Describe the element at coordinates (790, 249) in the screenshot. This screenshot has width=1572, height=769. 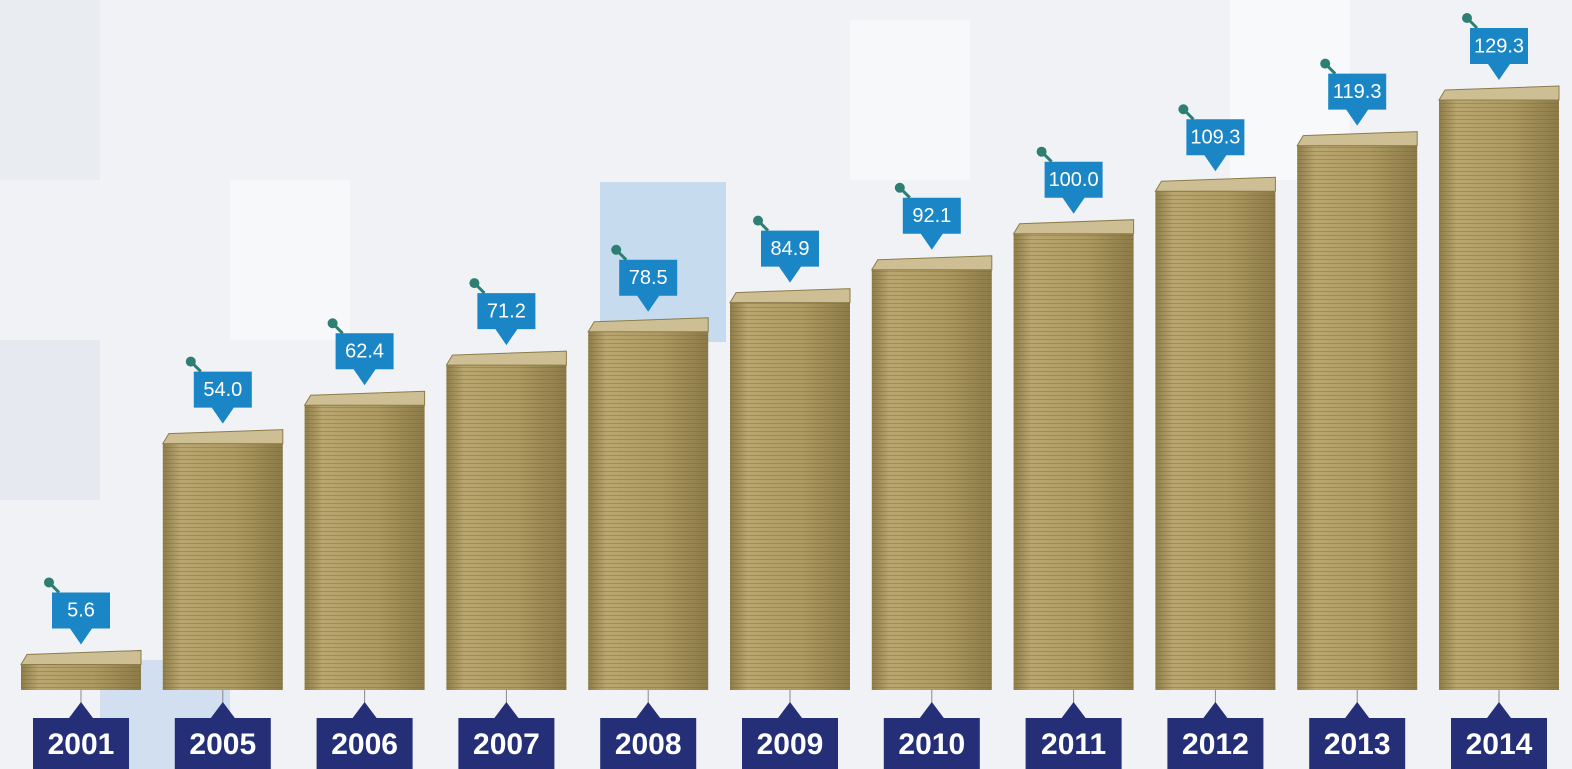
I see `value-label: 84.9` at that location.